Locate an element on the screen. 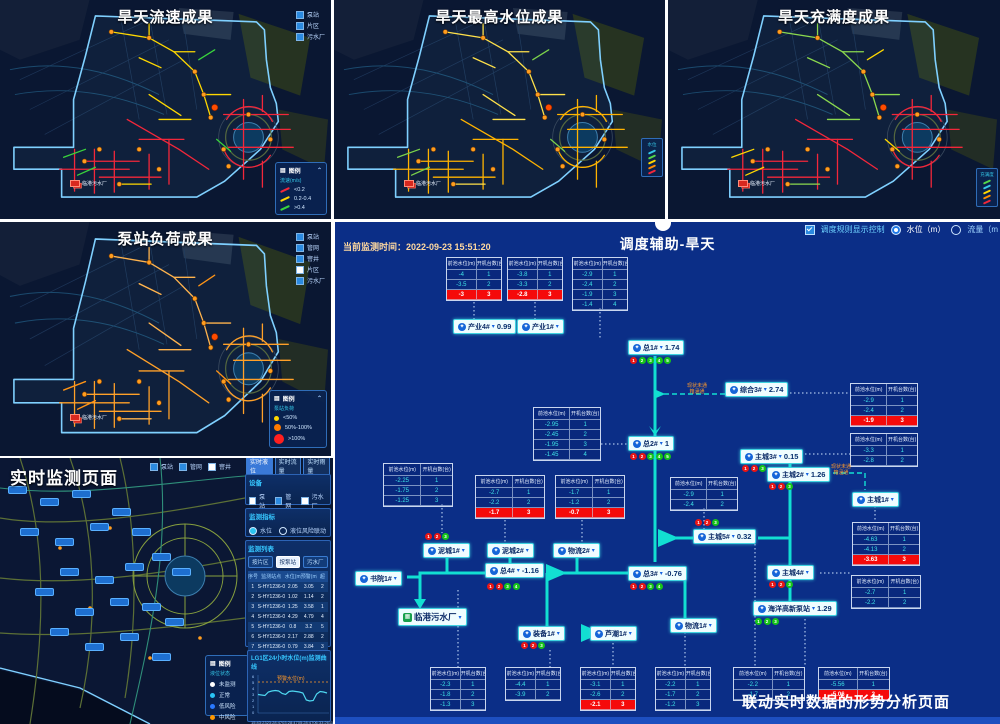 This screenshot has width=1000, height=724. status-dot: 1 is located at coordinates (524, 645).